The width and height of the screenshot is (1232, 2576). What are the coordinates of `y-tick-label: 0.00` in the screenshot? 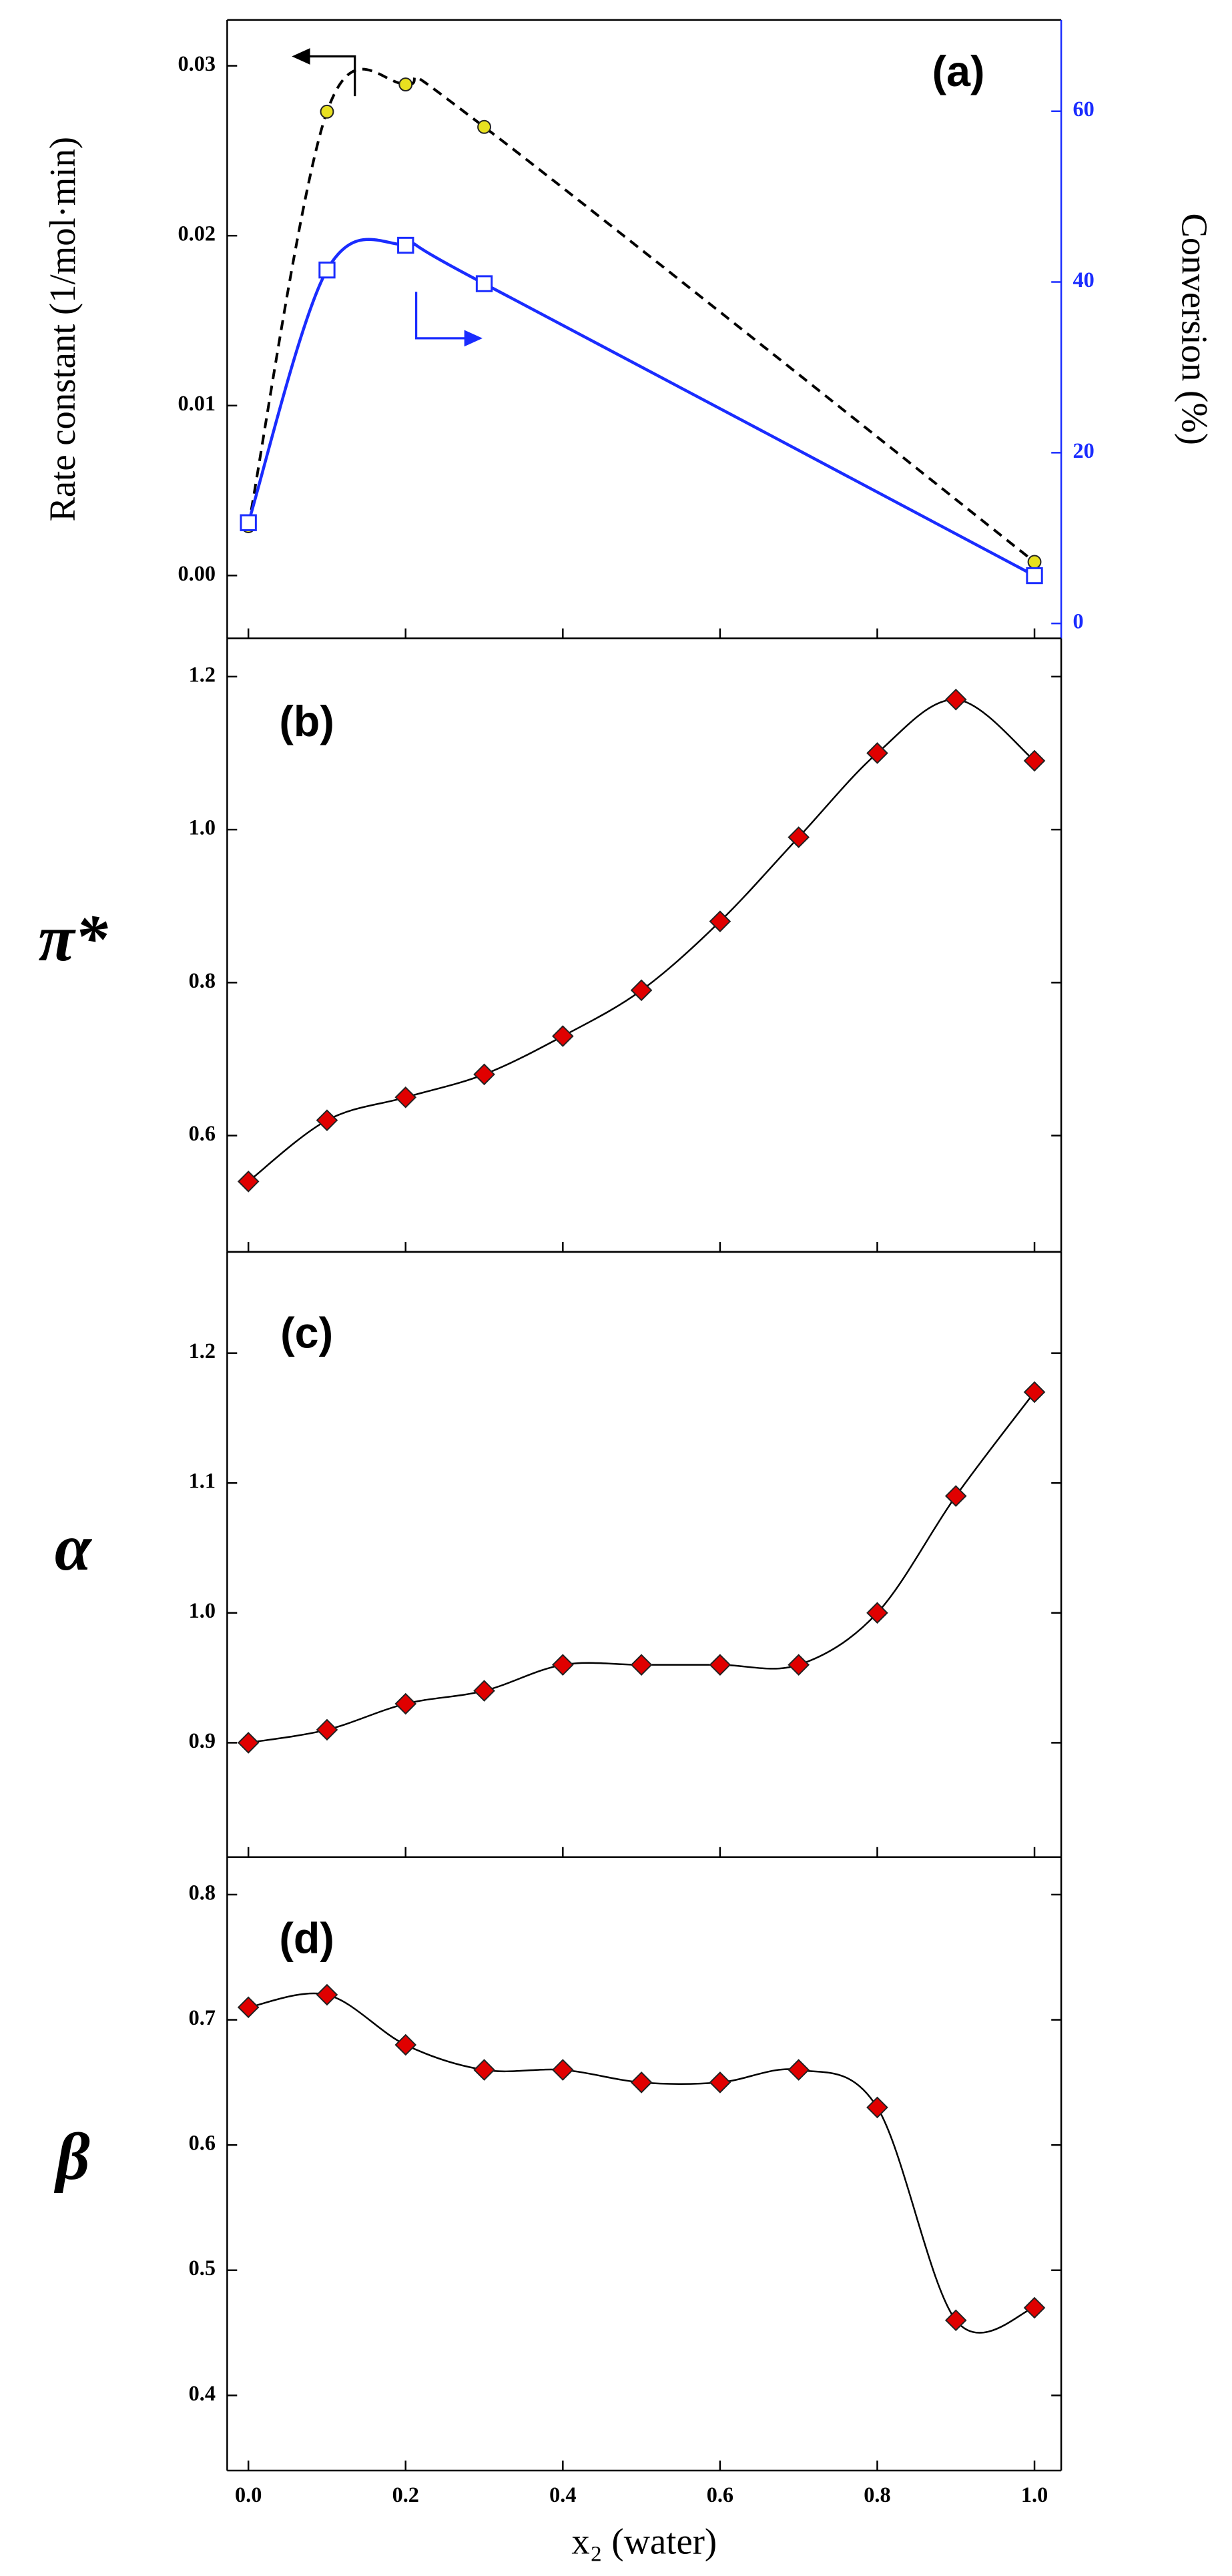 It's located at (197, 573).